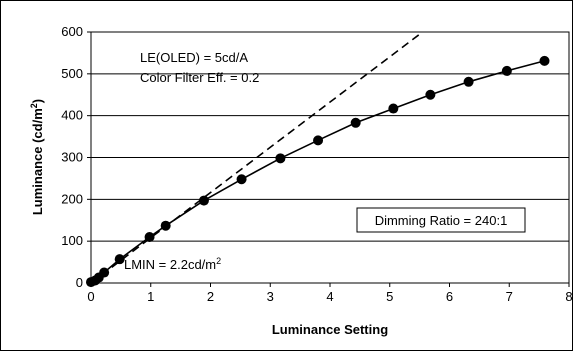  I want to click on dimming-ratio-box, so click(441, 220).